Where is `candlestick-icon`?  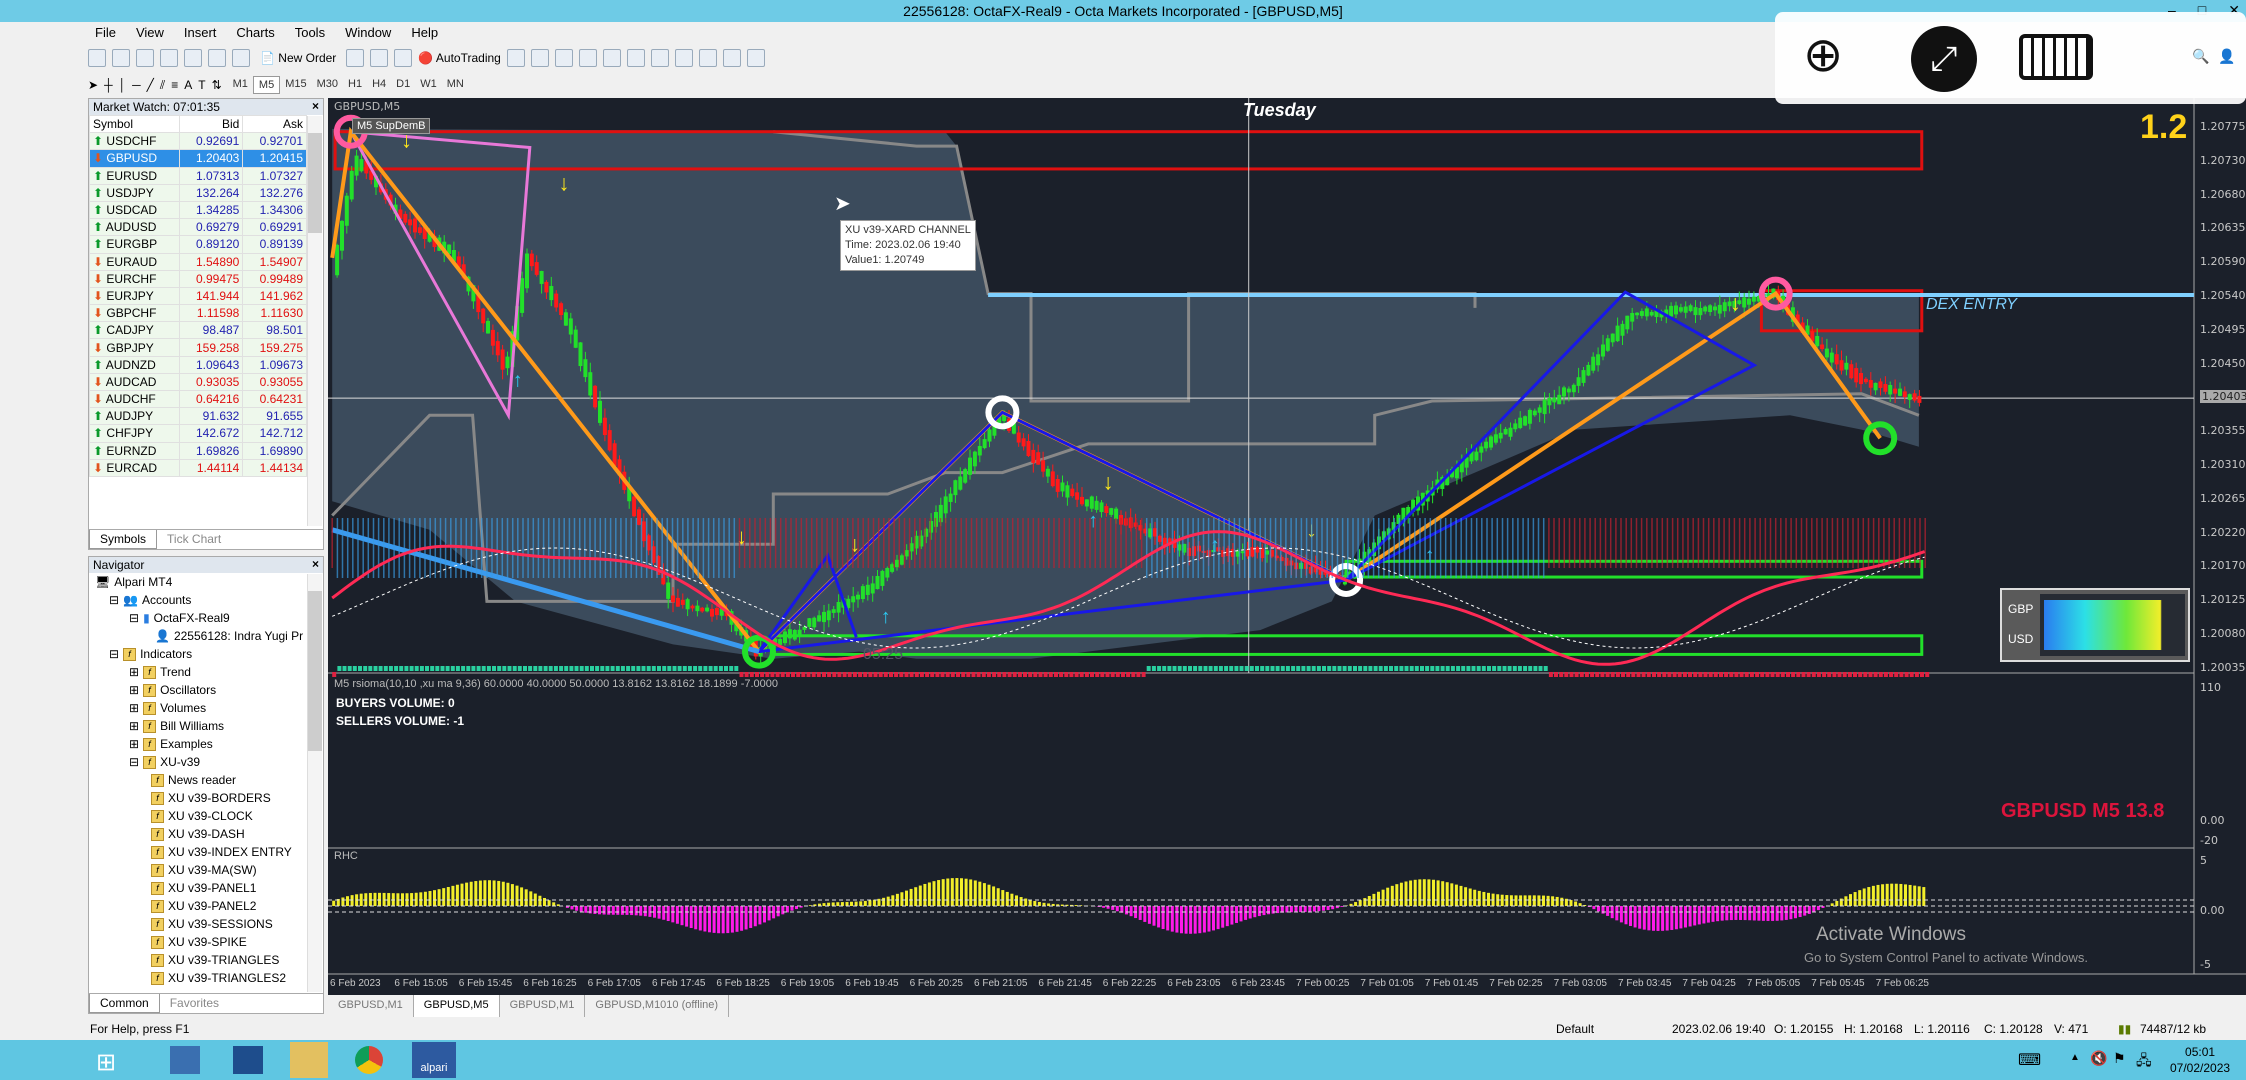
candlestick-icon is located at coordinates (539, 58).